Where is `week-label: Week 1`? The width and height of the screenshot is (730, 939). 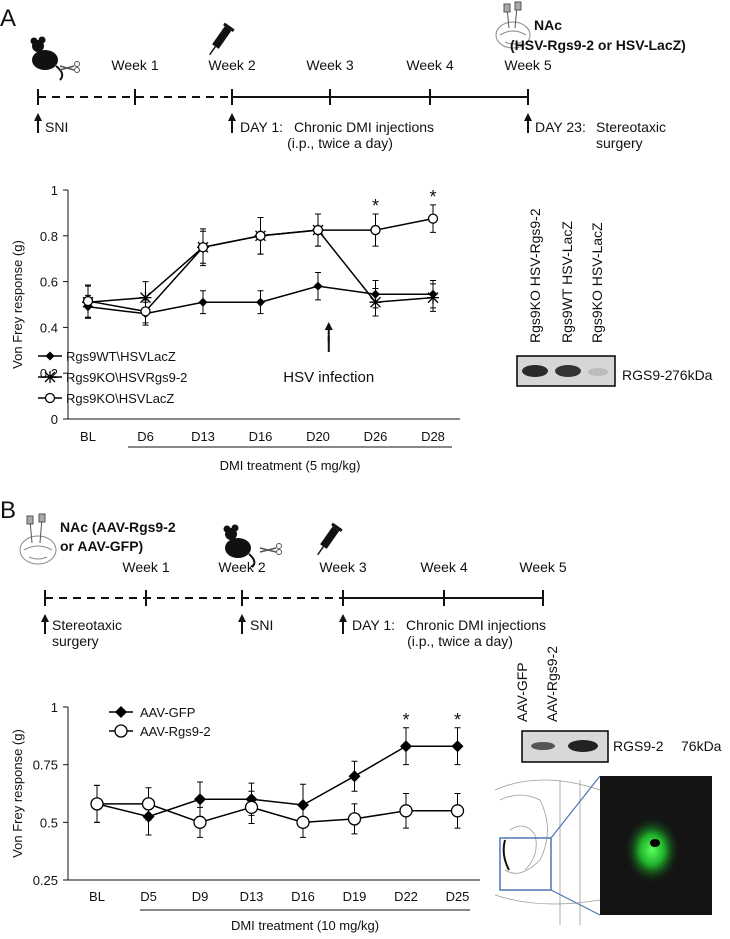
week-label: Week 1 is located at coordinates (134, 65).